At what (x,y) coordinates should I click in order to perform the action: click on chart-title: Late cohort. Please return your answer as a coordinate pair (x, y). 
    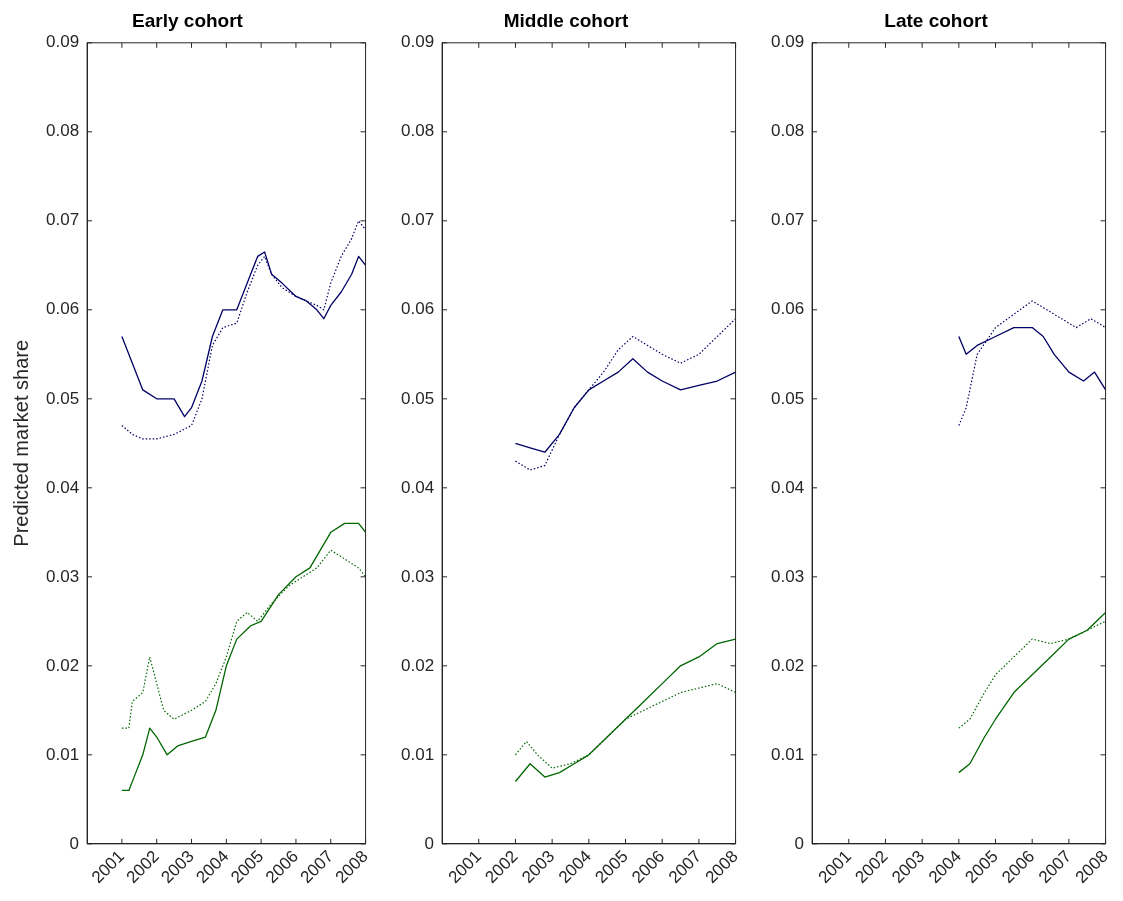
    Looking at the image, I should click on (936, 20).